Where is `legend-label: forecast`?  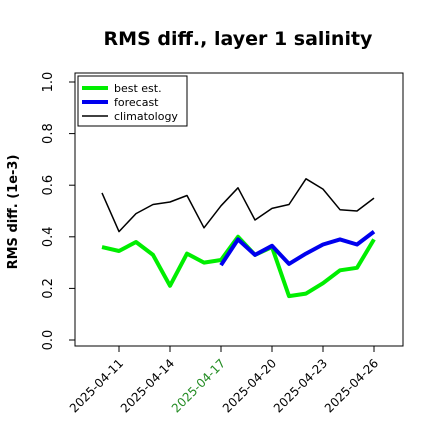
legend-label: forecast is located at coordinates (136, 102).